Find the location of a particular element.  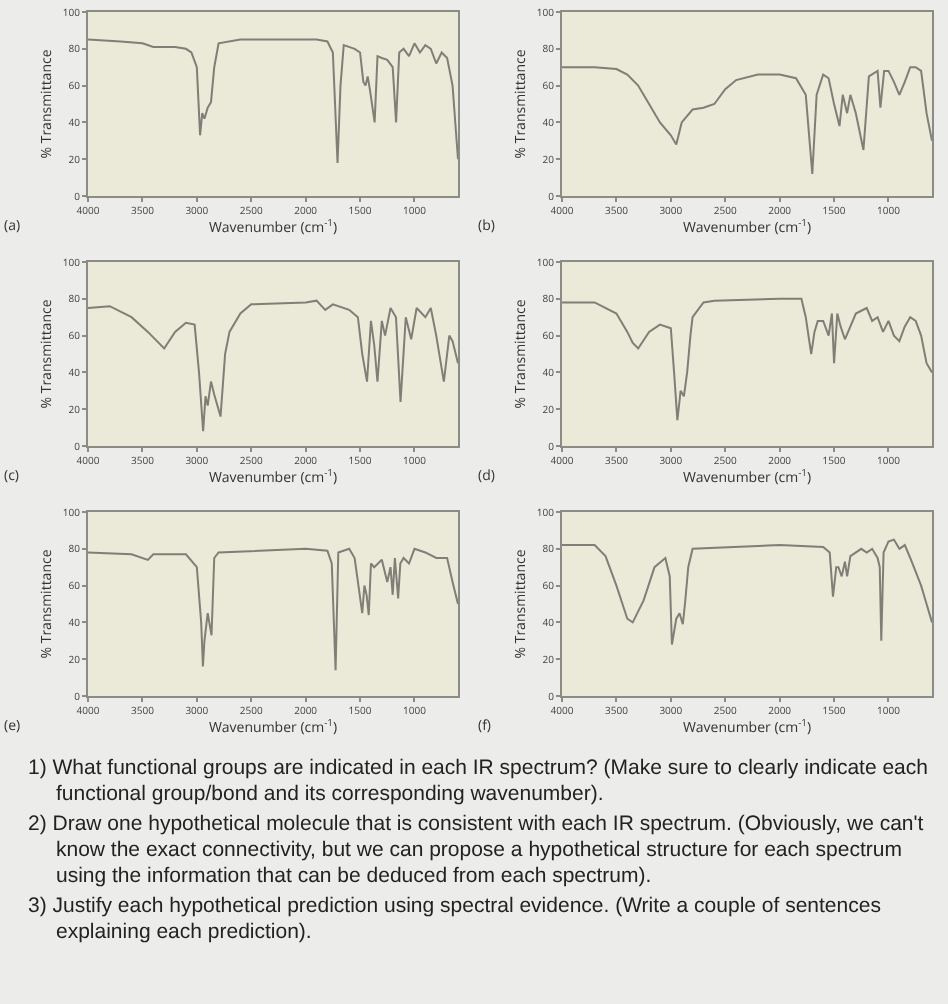

text: 3) Justify each hypothetical prediction using spectral evidence. (Write a couple of sentences explaining each prediction). is located at coordinates (455, 920).